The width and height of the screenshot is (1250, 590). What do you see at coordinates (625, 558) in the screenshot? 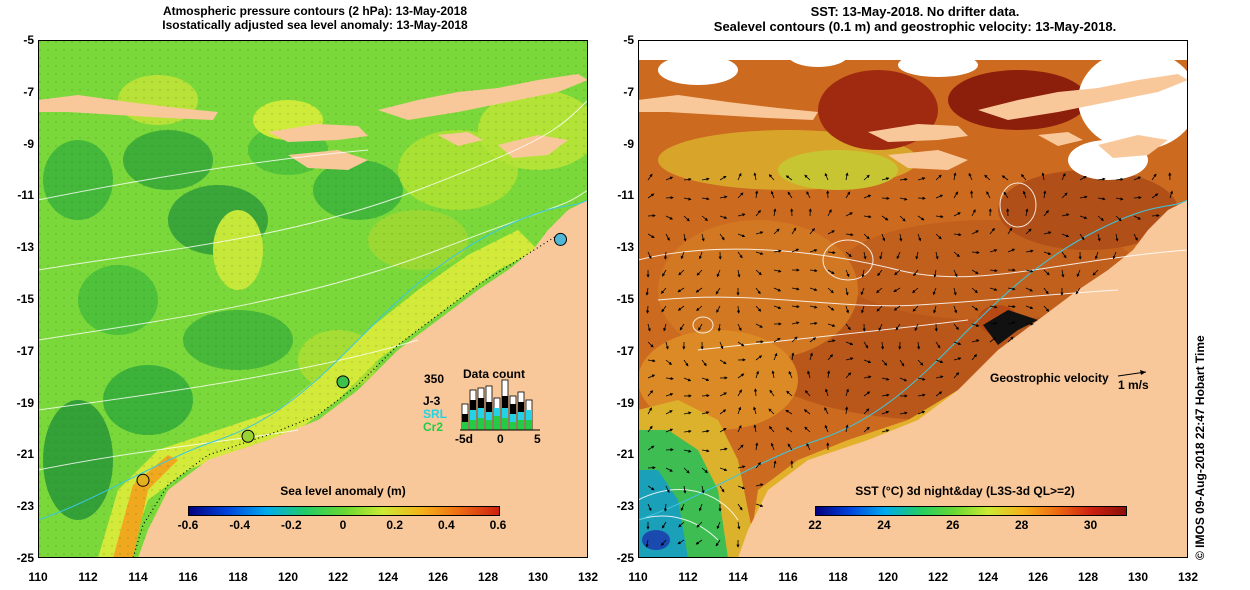
I see `right-lat-tick: -25` at bounding box center [625, 558].